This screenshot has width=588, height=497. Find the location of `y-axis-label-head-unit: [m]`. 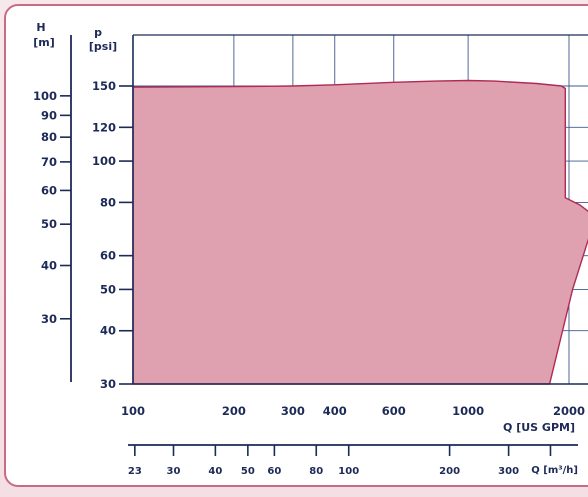

y-axis-label-head-unit: [m] is located at coordinates (44, 42).